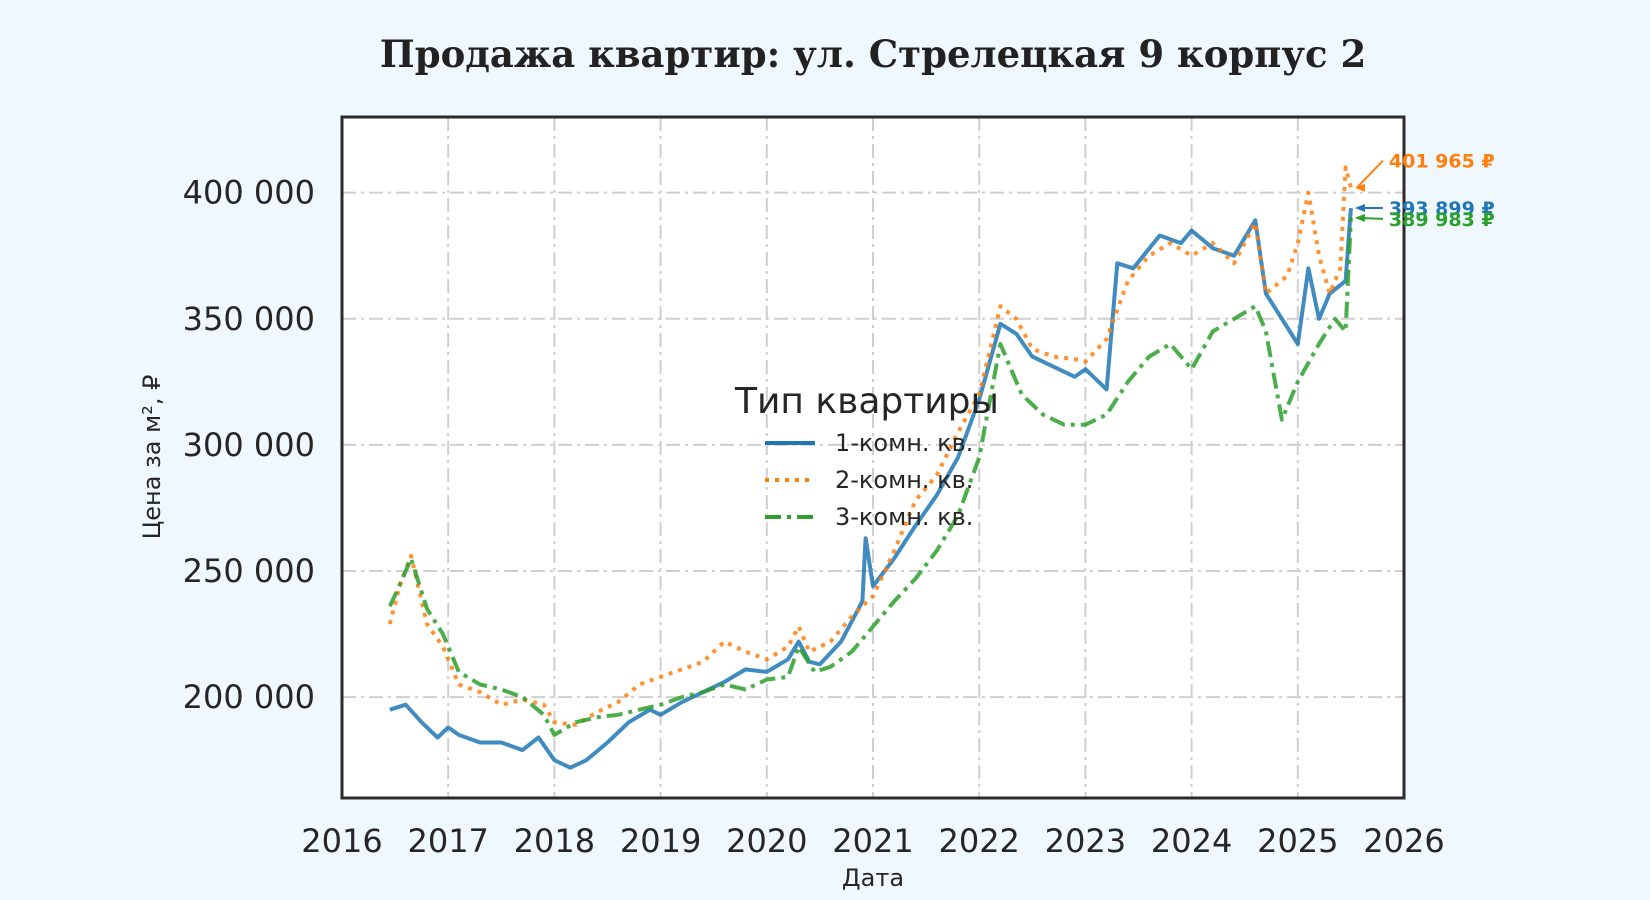  I want to click on x-axis-label: Дата, so click(873, 878).